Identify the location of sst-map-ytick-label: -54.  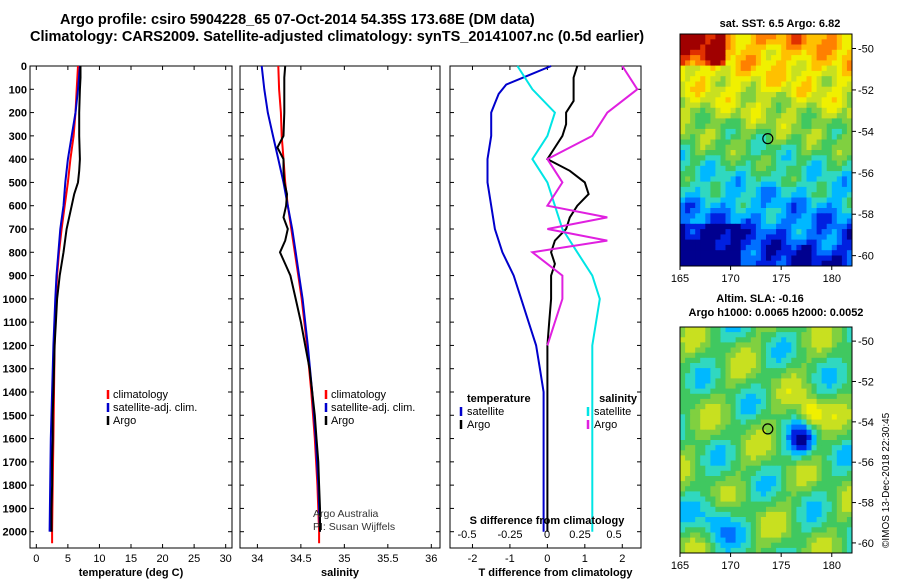
(866, 132).